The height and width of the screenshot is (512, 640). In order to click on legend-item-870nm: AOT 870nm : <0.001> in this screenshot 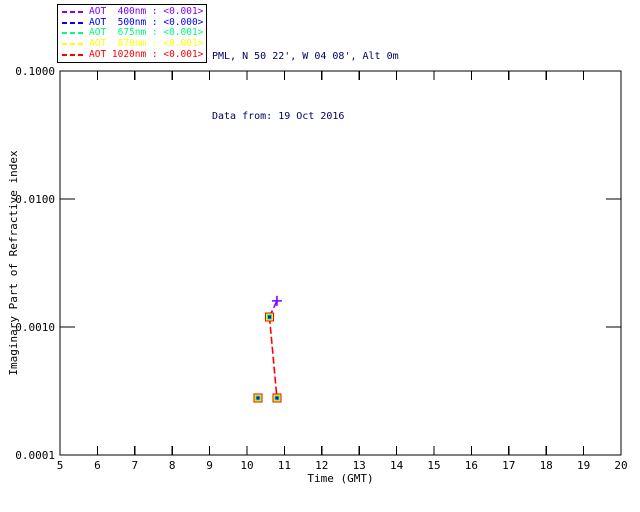, I will do `click(134, 44)`.